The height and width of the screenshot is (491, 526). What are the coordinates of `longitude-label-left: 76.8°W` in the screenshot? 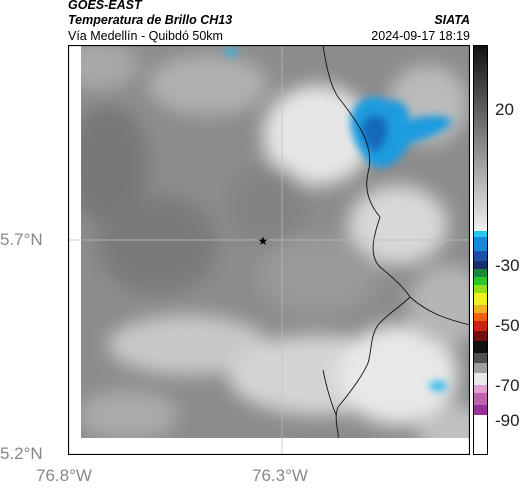 It's located at (64, 475).